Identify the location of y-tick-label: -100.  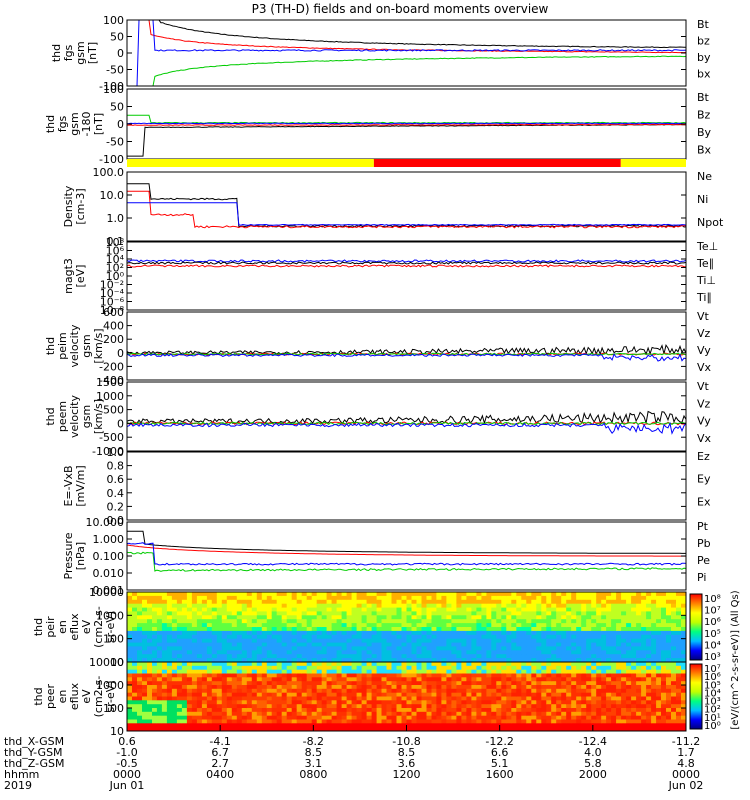
(111, 159).